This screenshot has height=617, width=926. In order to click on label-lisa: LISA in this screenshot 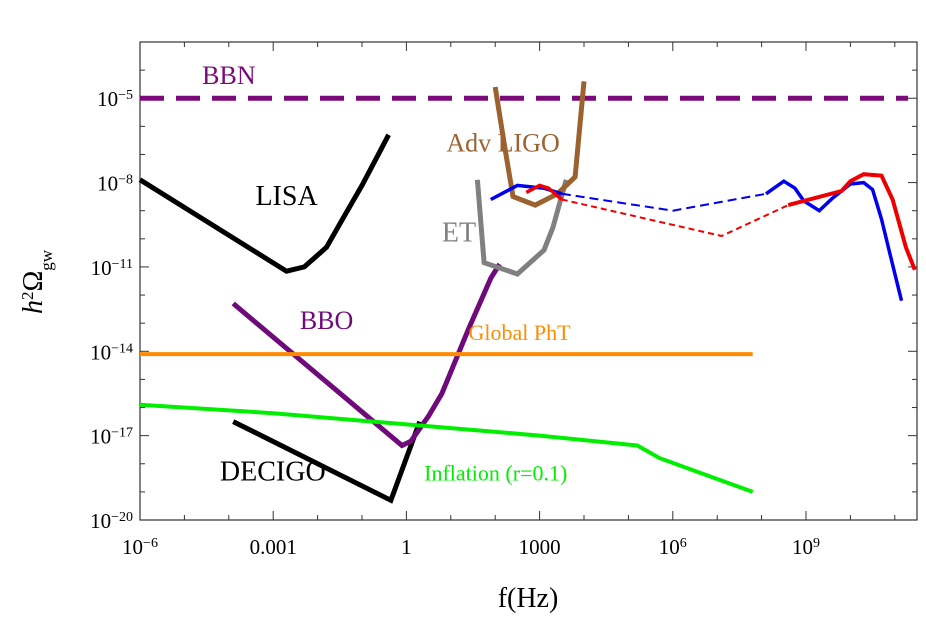, I will do `click(286, 196)`.